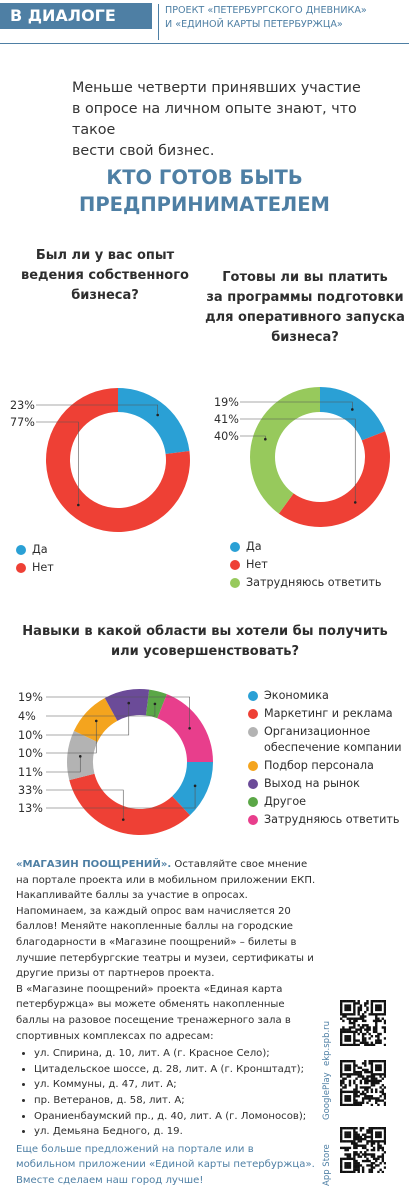 Image resolution: width=409 pixels, height=1200 pixels. What do you see at coordinates (305, 337) in the screenshot?
I see `chart2-title-line: бизнеса?` at bounding box center [305, 337].